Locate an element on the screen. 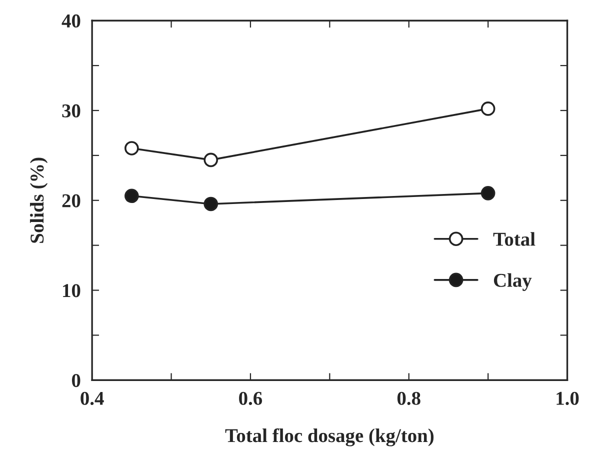 The width and height of the screenshot is (594, 458). x-tick-label: 0.4 is located at coordinates (92, 399).